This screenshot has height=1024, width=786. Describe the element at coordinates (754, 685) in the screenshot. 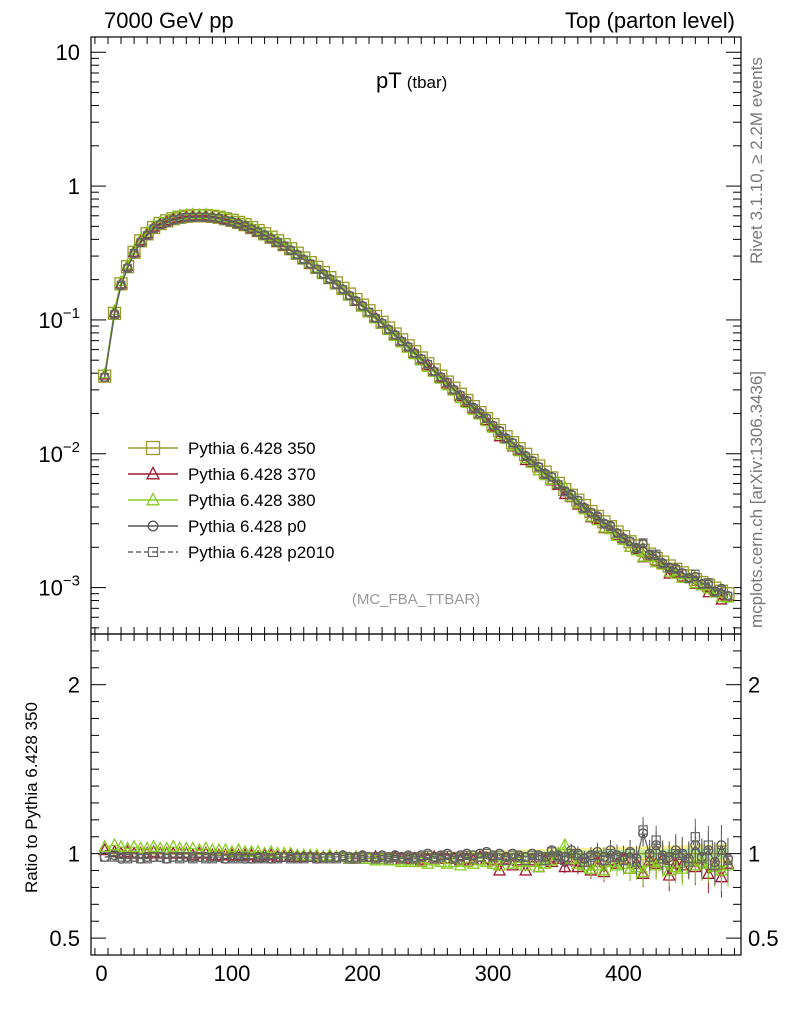

I see `ratio-y-tick-label-right: 2` at that location.